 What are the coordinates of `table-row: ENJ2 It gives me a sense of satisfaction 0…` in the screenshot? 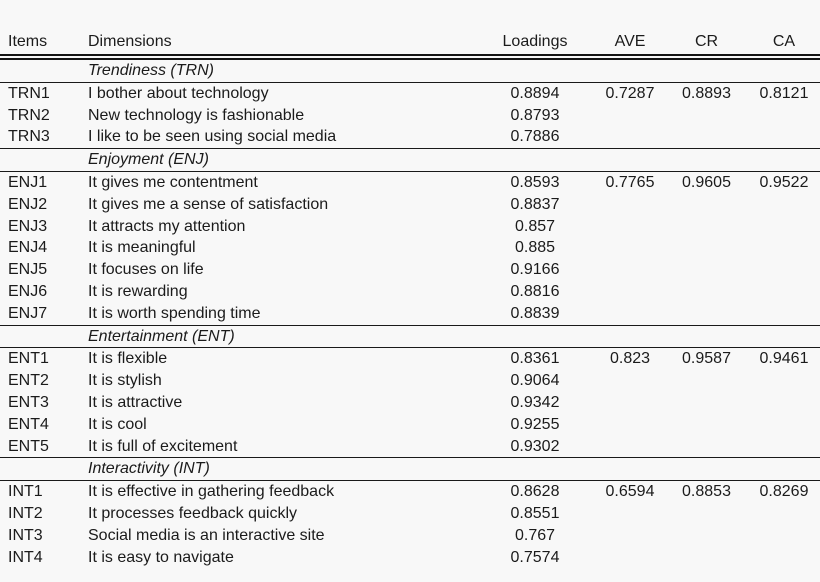 It's located at (410, 205).